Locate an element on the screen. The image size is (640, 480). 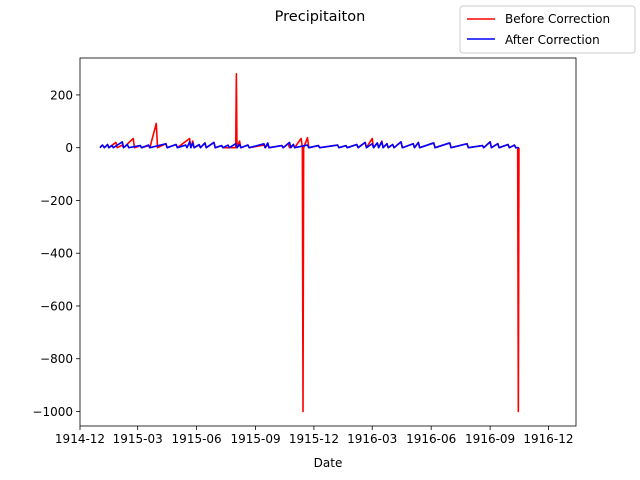
y-tick-label: −400 is located at coordinates (56, 254).